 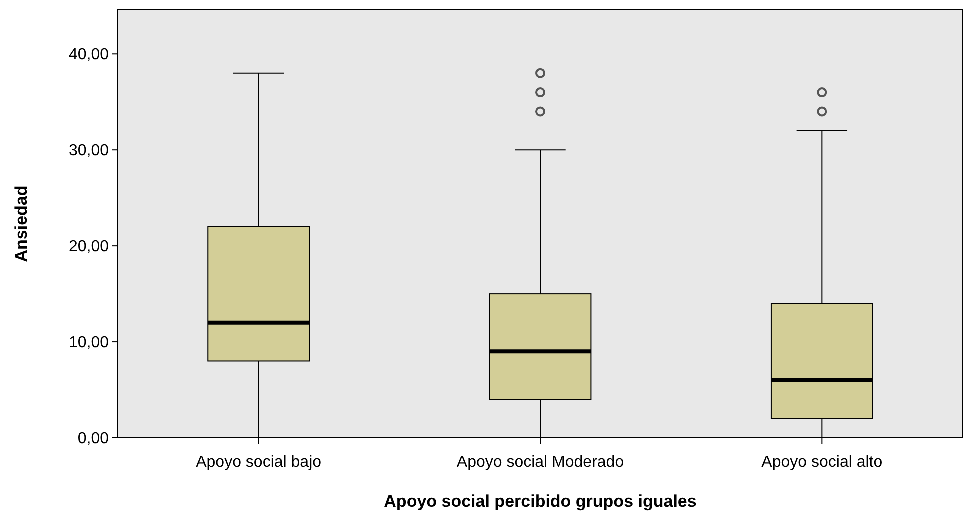 I want to click on y-axis-title: Ansiedad, so click(x=21, y=224).